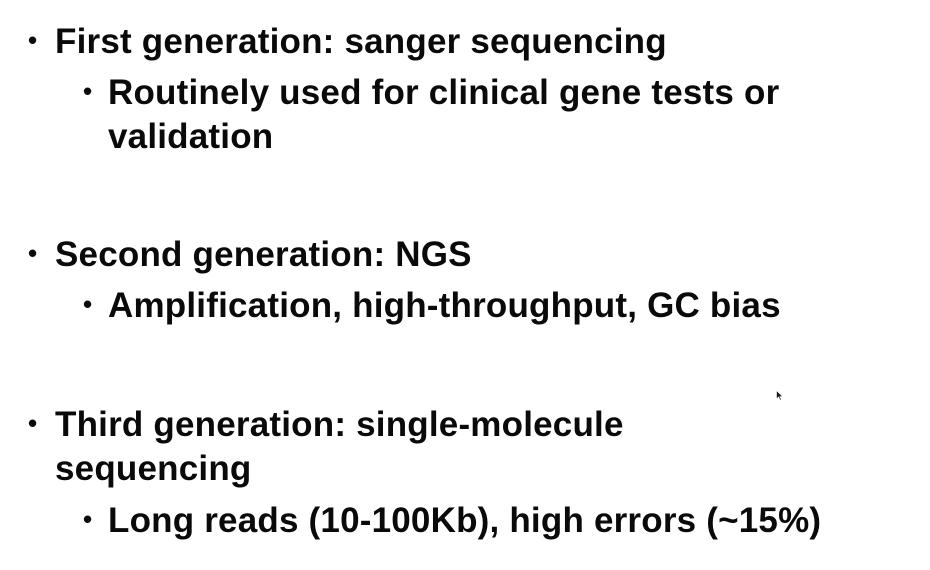 Image resolution: width=930 pixels, height=570 pixels. What do you see at coordinates (780, 395) in the screenshot?
I see `mouse-pointer-icon` at bounding box center [780, 395].